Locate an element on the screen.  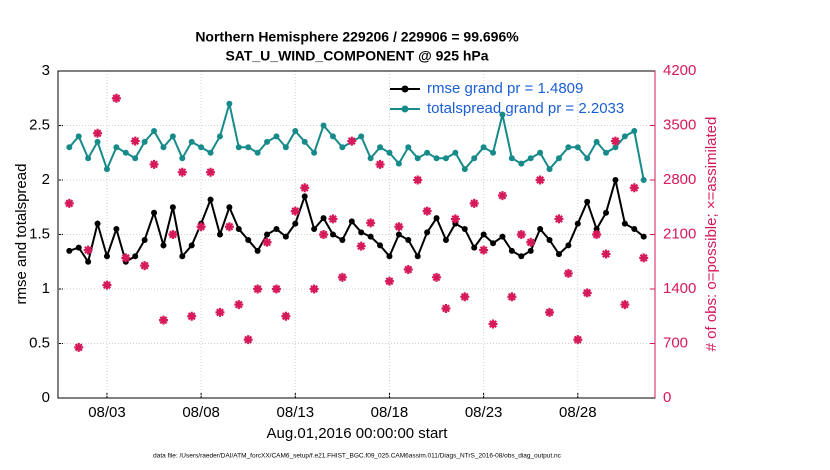
x-tick-label: 08/08 is located at coordinates (201, 412).